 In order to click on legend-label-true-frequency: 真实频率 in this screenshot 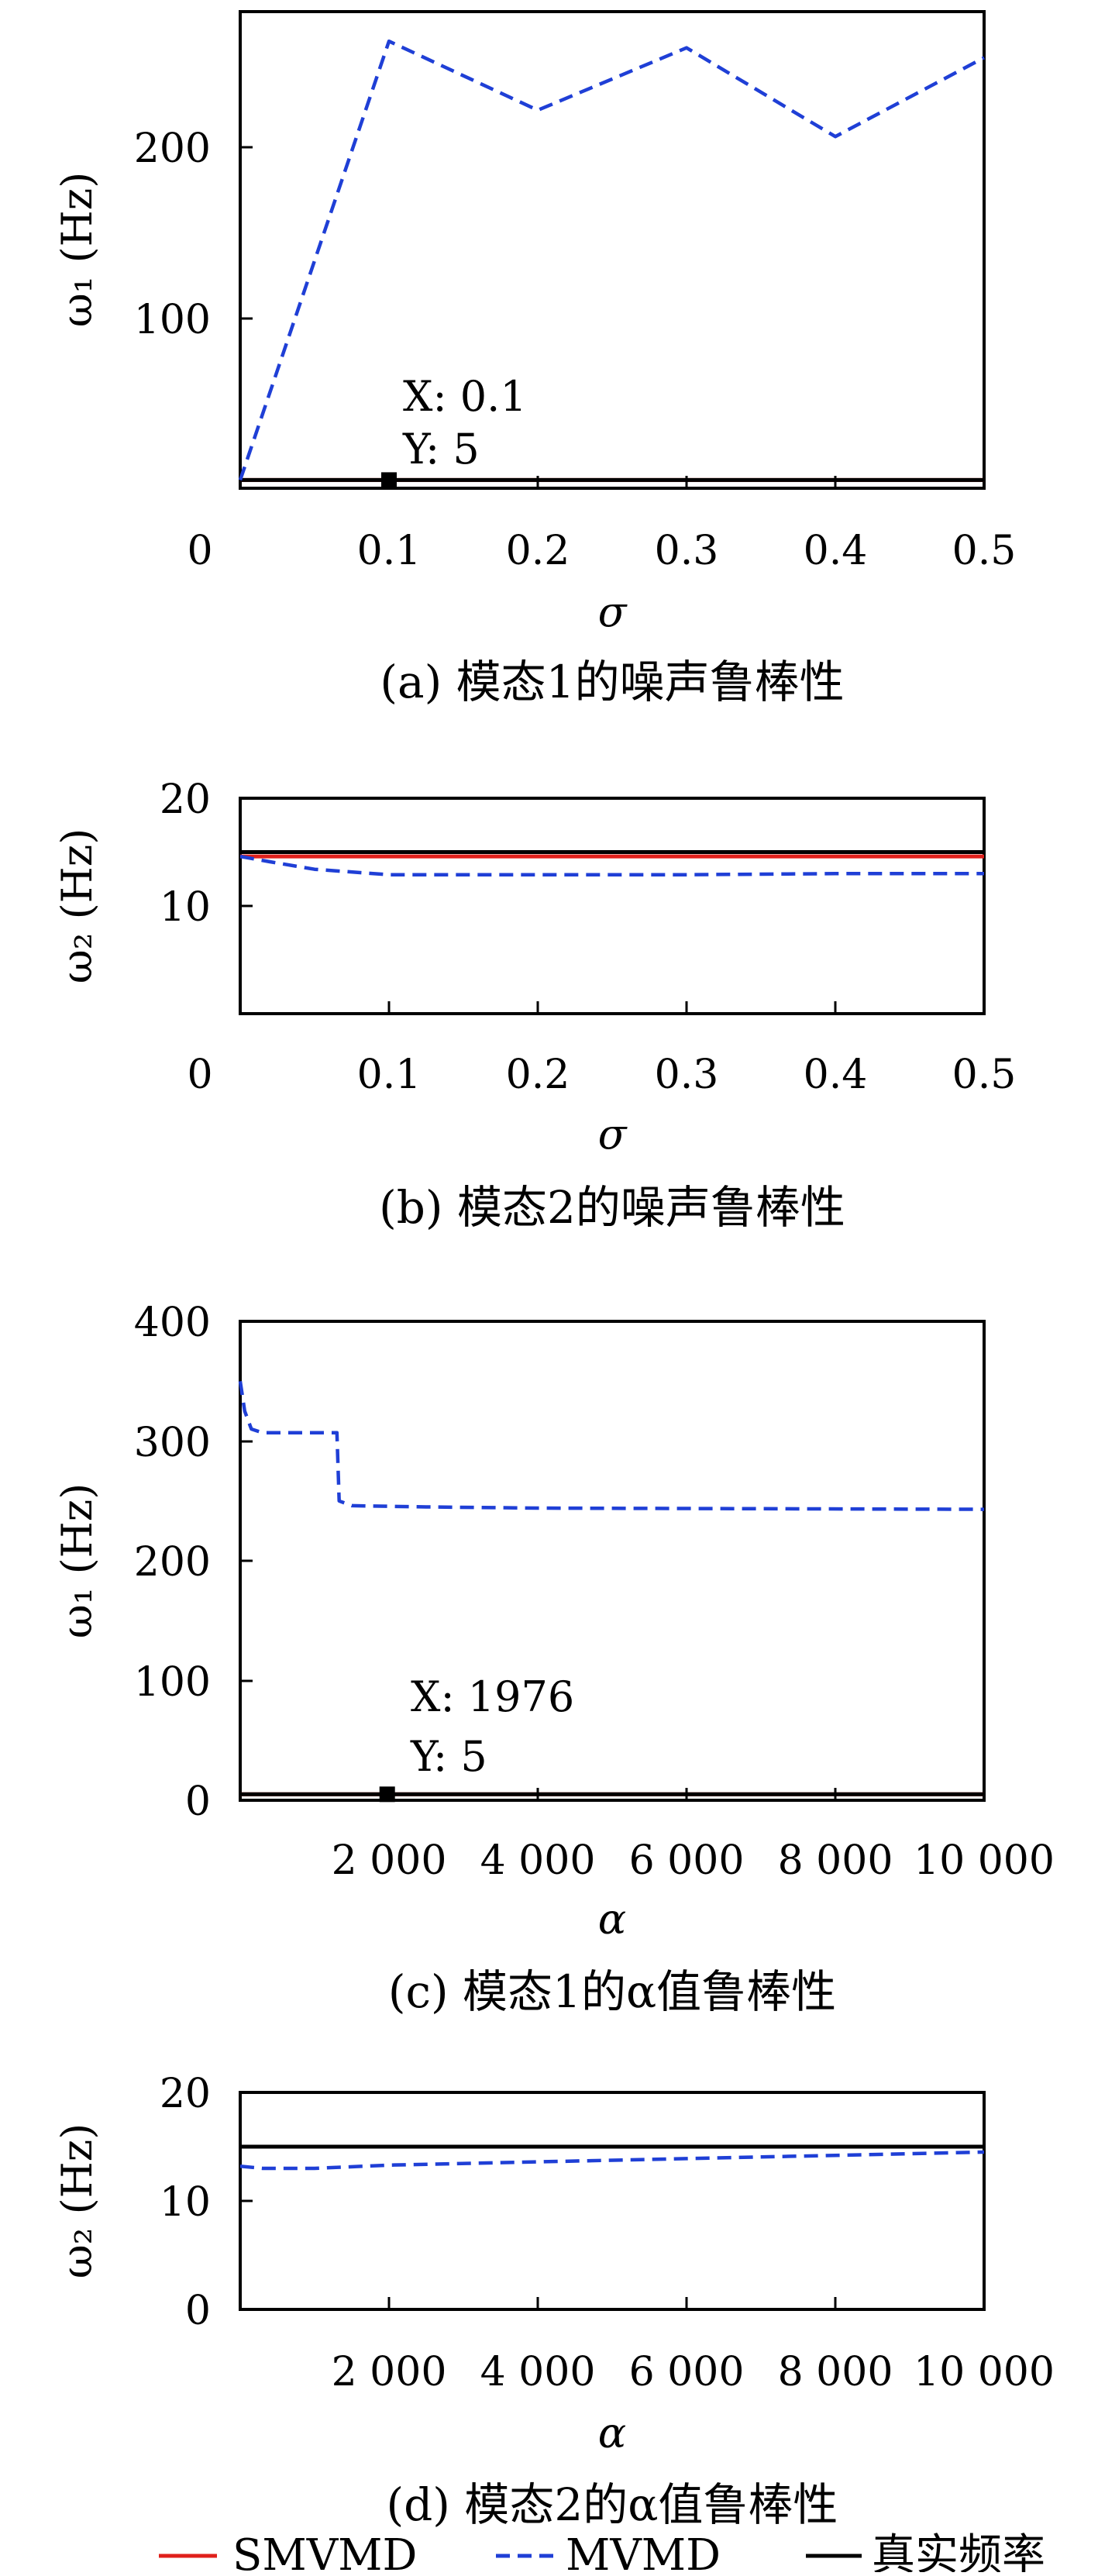, I will do `click(959, 2551)`.